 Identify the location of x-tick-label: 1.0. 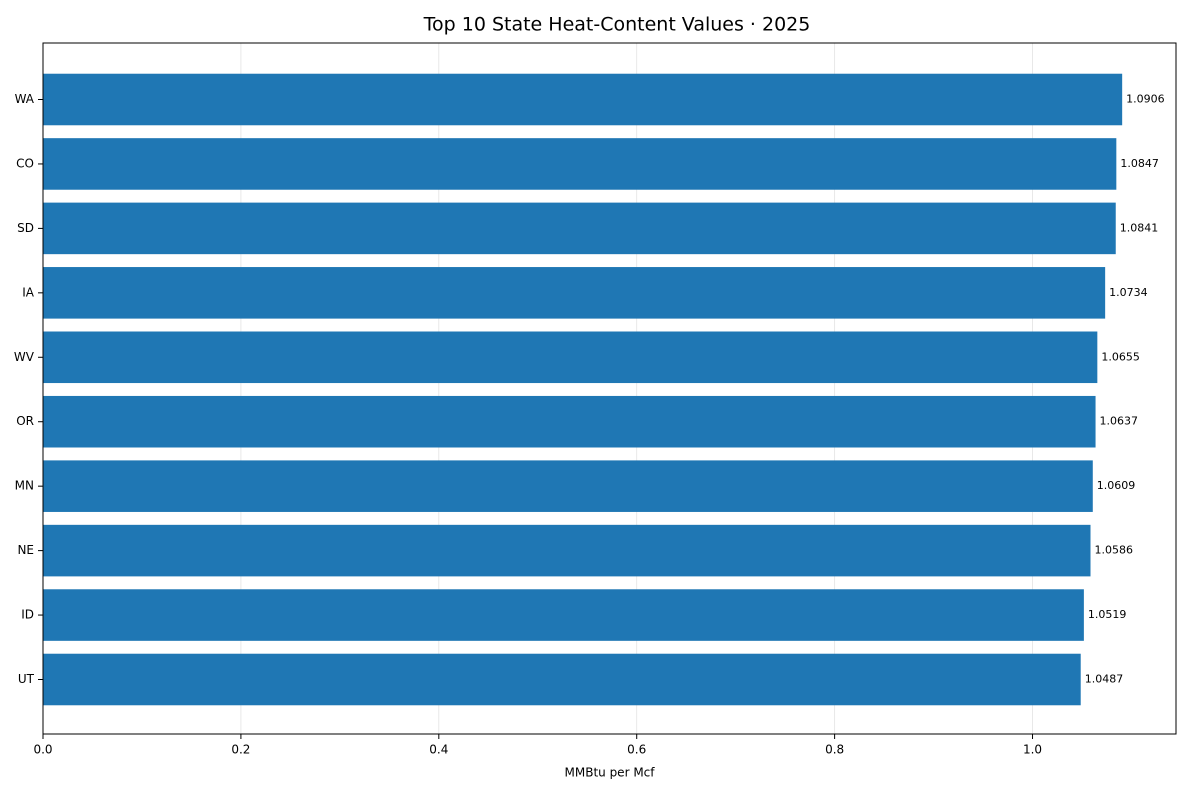
(1032, 750).